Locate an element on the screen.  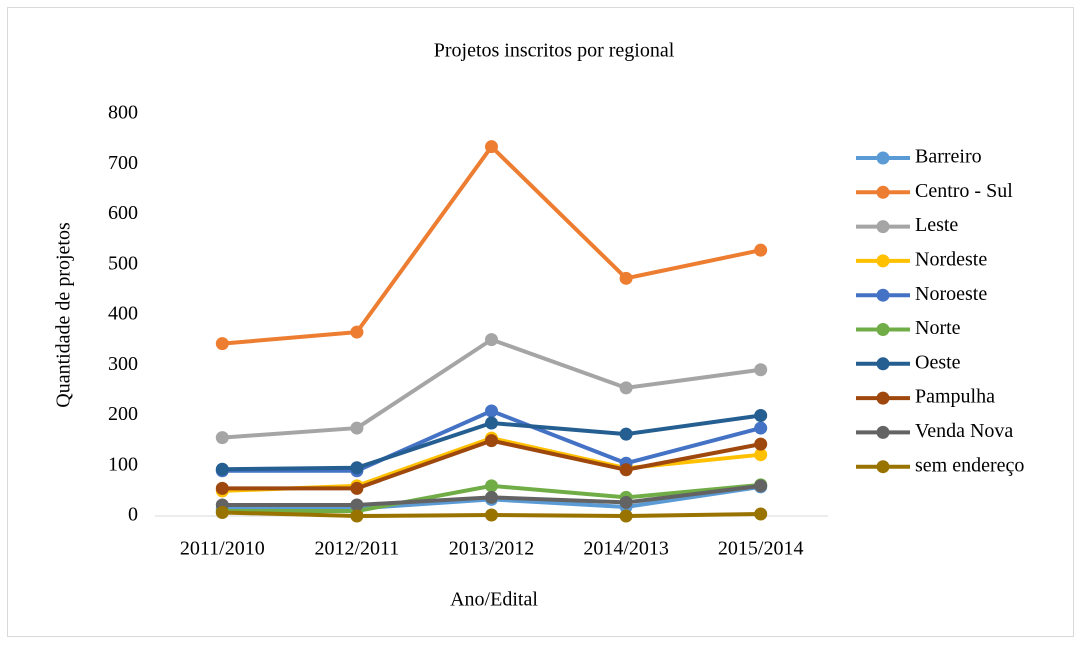
y-tick-label: 500 is located at coordinates (123, 263).